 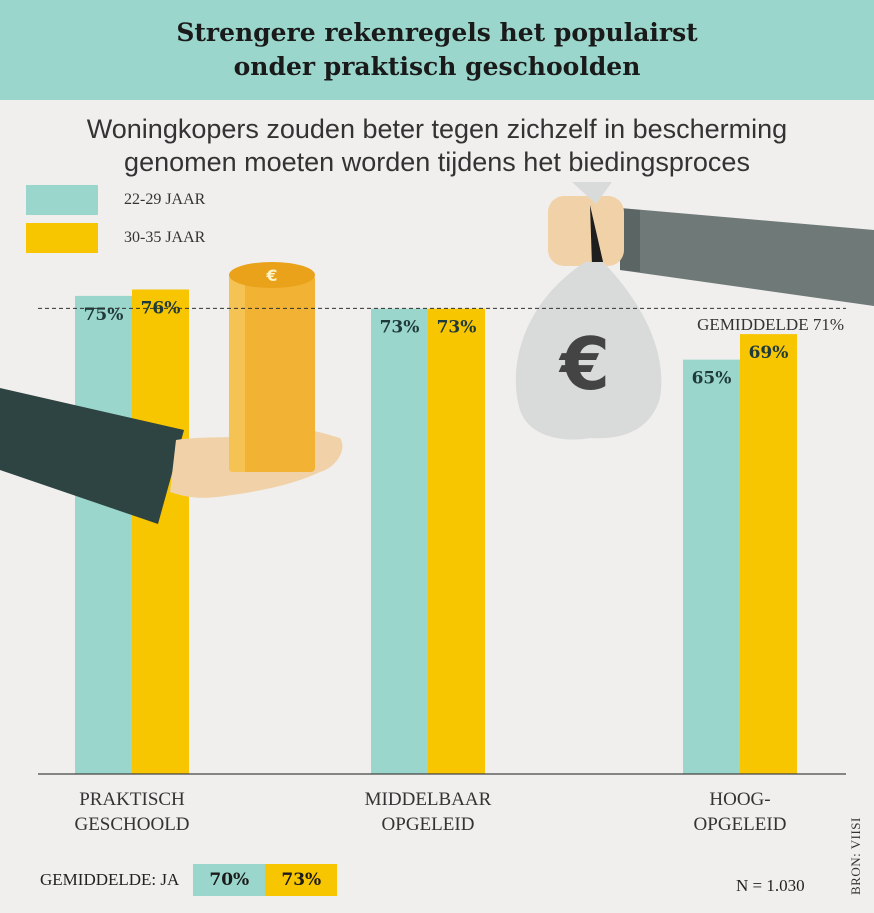 I want to click on euro-symbol: €, so click(x=584, y=364).